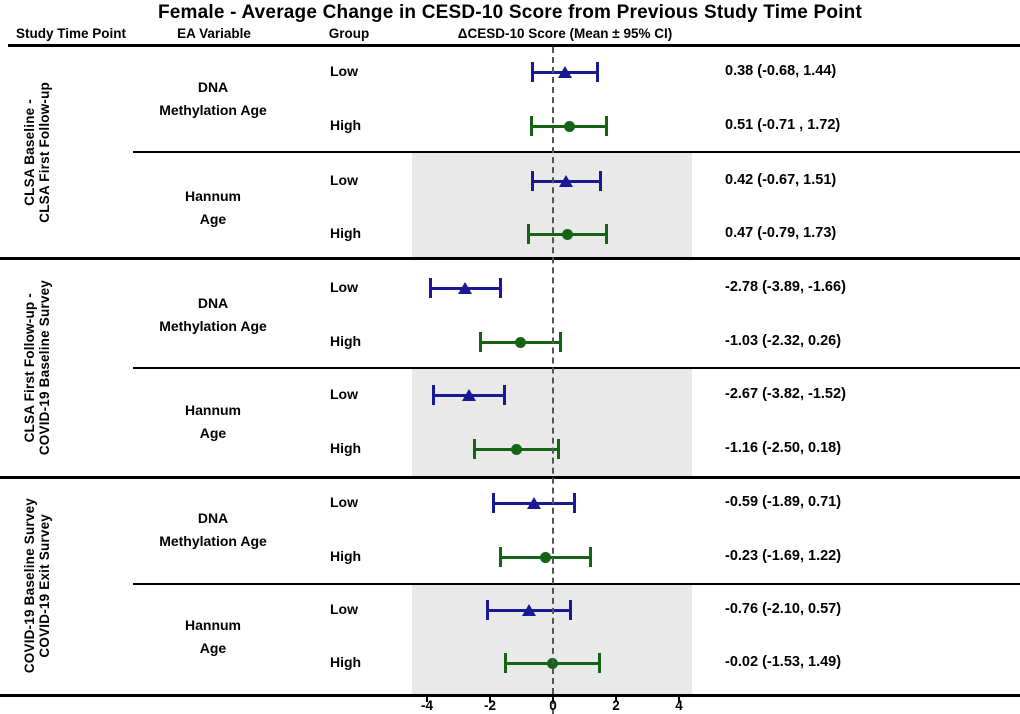  Describe the element at coordinates (553, 380) in the screenshot. I see `zero-reference-line` at that location.